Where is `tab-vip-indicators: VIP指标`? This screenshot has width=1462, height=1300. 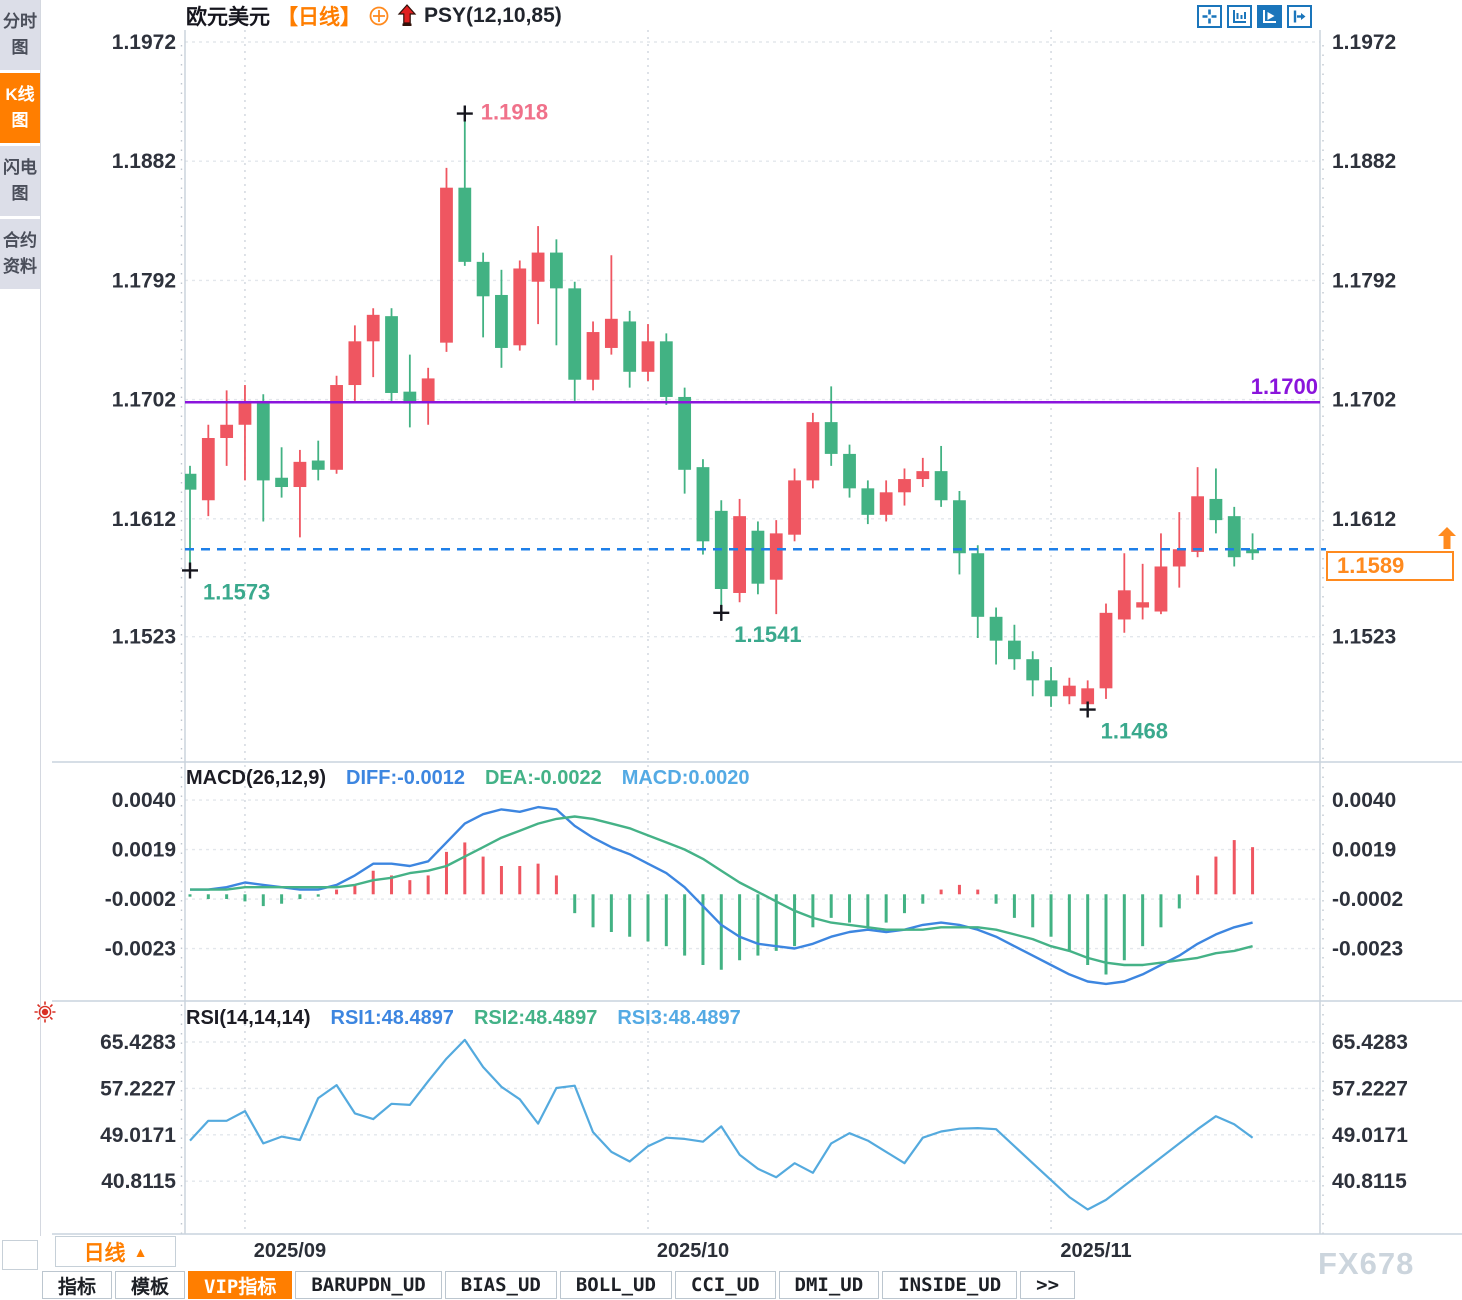
tab-vip-indicators: VIP指标 is located at coordinates (240, 1285).